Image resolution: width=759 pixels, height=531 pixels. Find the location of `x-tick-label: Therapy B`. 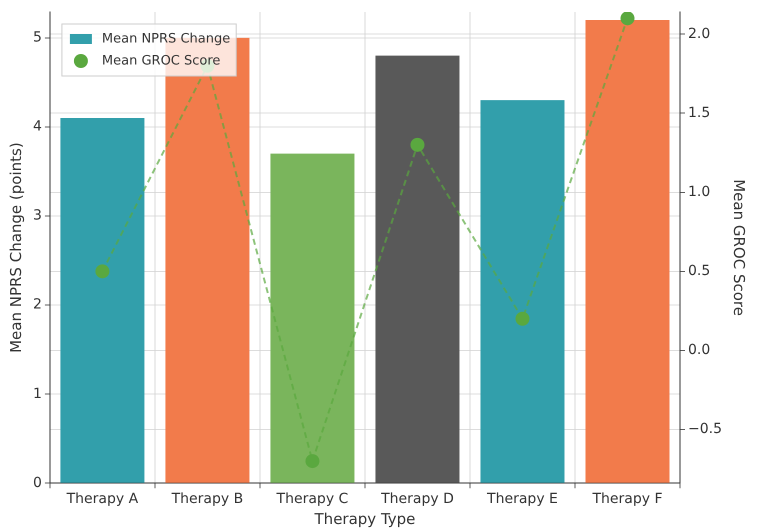

x-tick-label: Therapy B is located at coordinates (207, 499).